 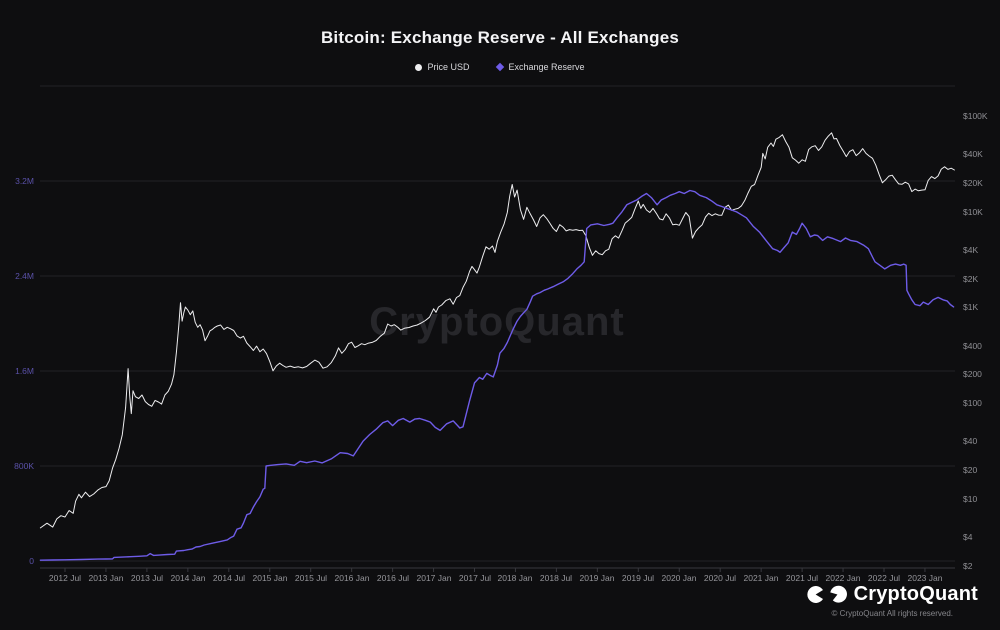 I want to click on right-axis-tick: $200, so click(x=972, y=374).